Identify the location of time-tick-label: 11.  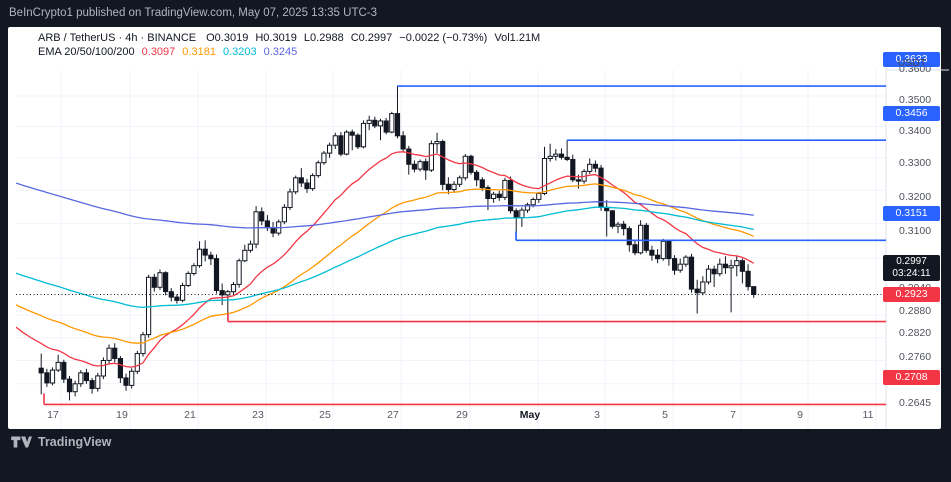
(868, 415).